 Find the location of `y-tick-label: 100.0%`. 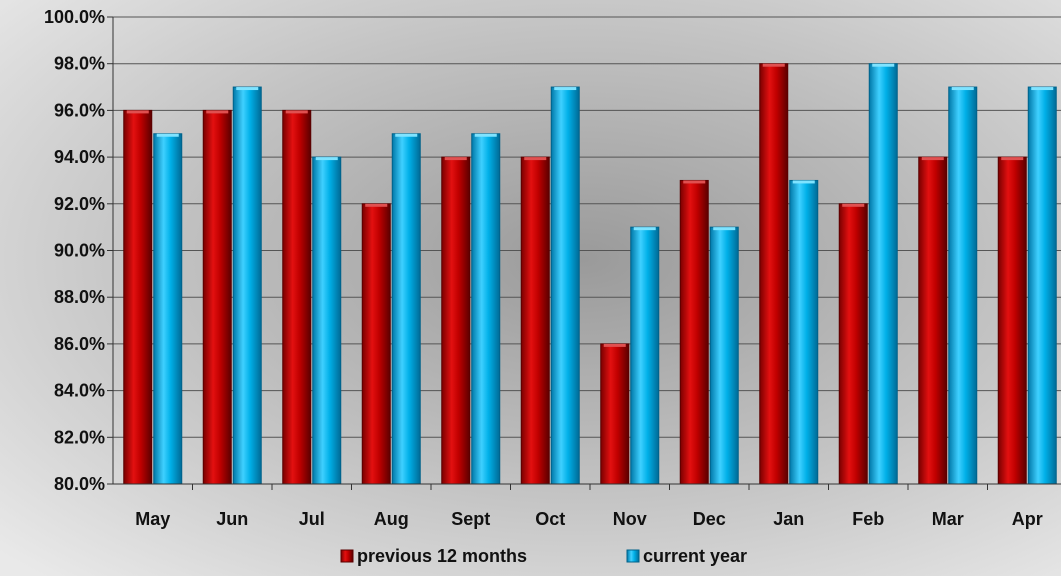

y-tick-label: 100.0% is located at coordinates (74, 17).